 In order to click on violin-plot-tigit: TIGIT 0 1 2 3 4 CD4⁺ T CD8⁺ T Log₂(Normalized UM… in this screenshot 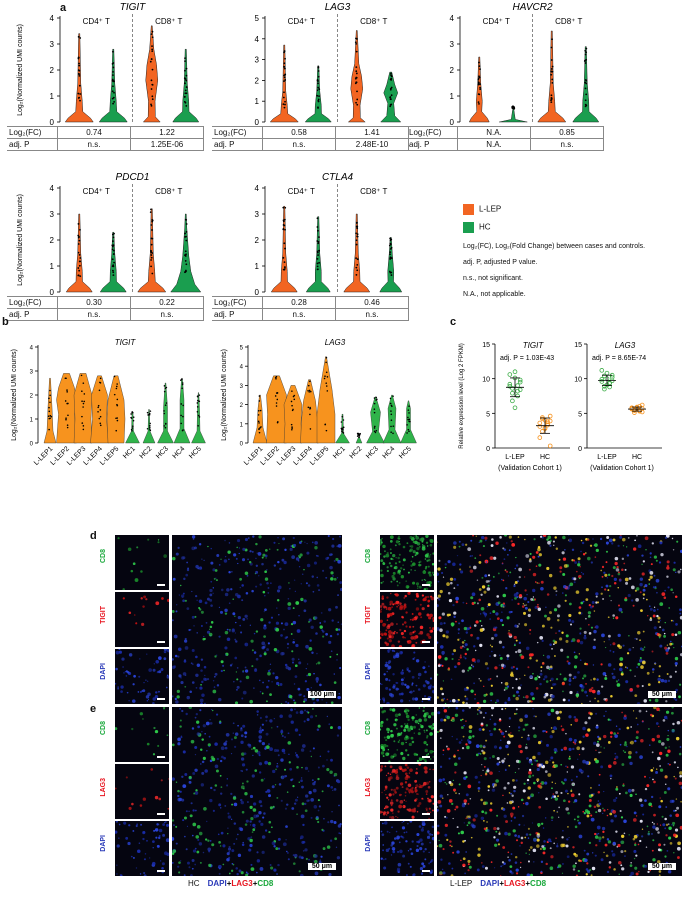, I will do `click(108, 63)`.